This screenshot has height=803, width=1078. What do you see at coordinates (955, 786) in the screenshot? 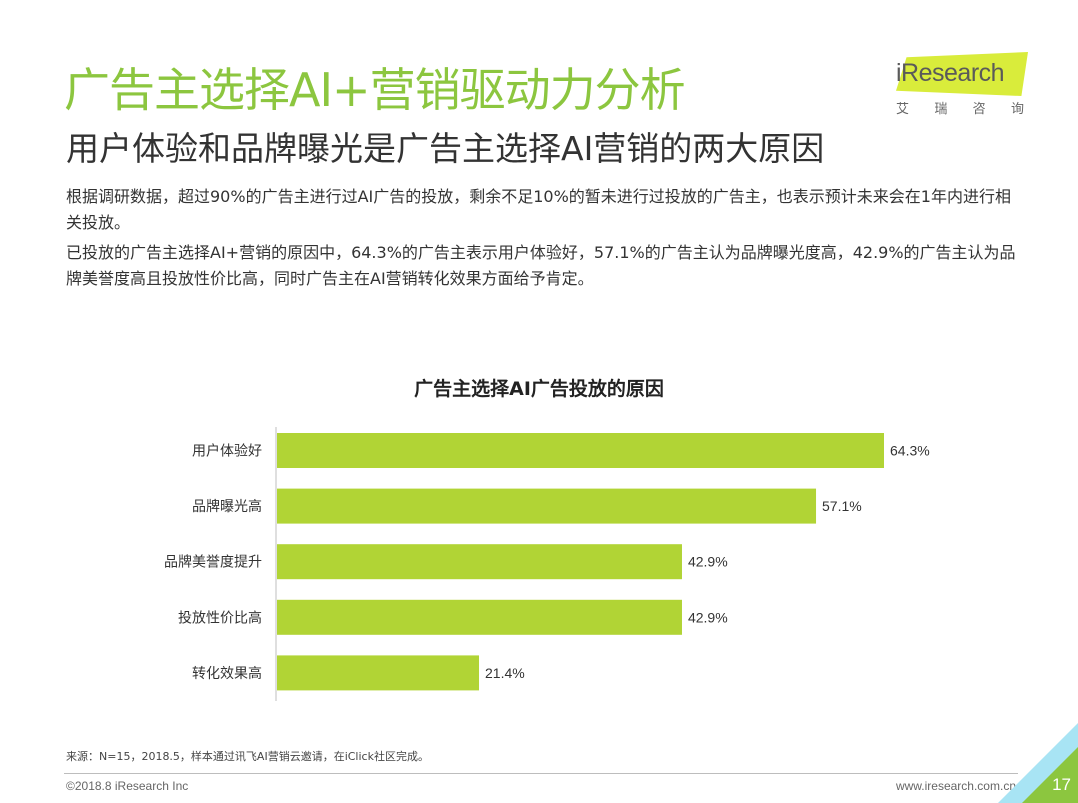
I see `website-link: www.iresearch.com.cn` at bounding box center [955, 786].